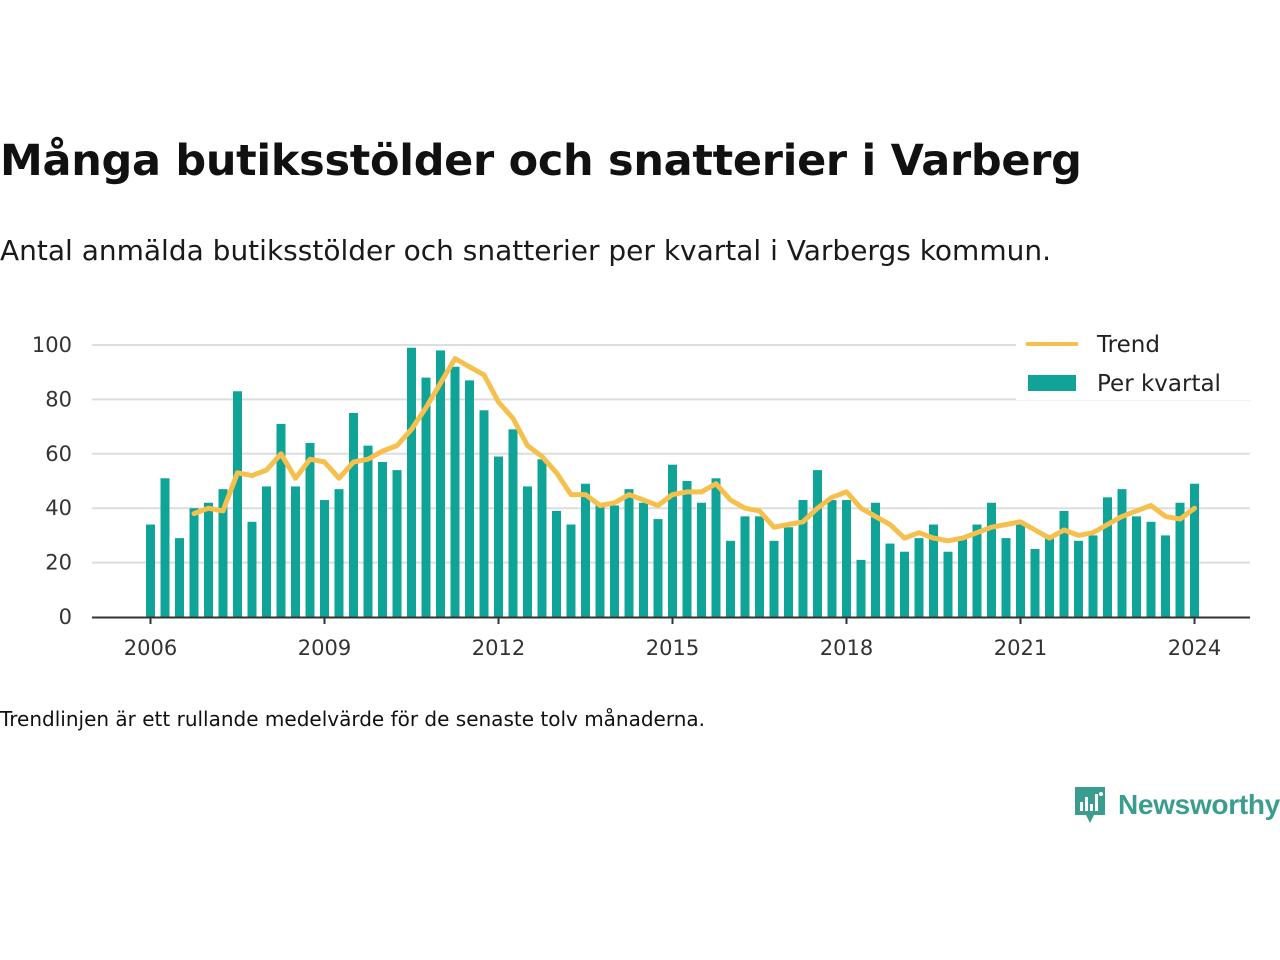 This screenshot has width=1280, height=960. What do you see at coordinates (498, 648) in the screenshot?
I see `x-tick-label: 2012` at bounding box center [498, 648].